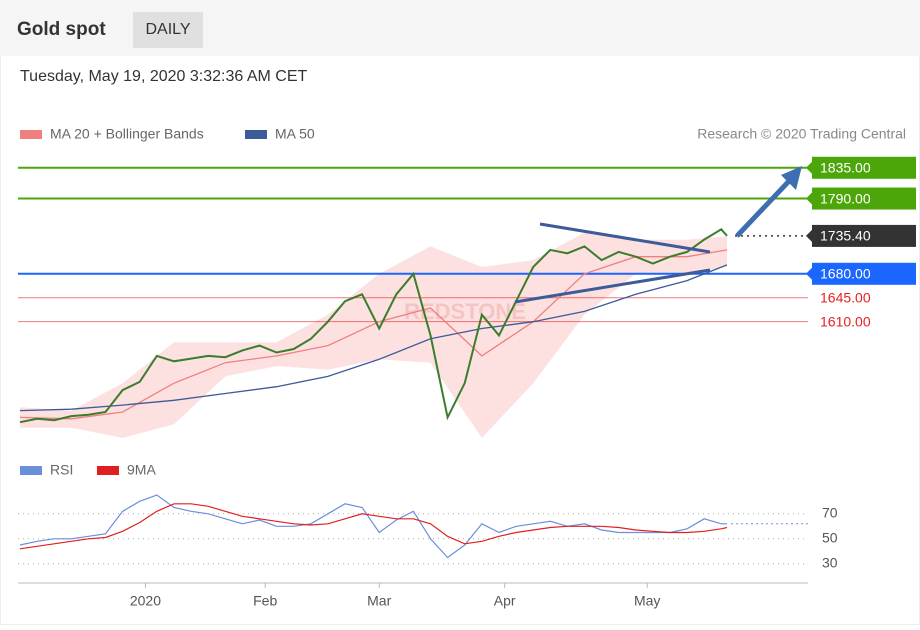  Describe the element at coordinates (830, 562) in the screenshot. I see `rsi-tick-label: 30` at that location.